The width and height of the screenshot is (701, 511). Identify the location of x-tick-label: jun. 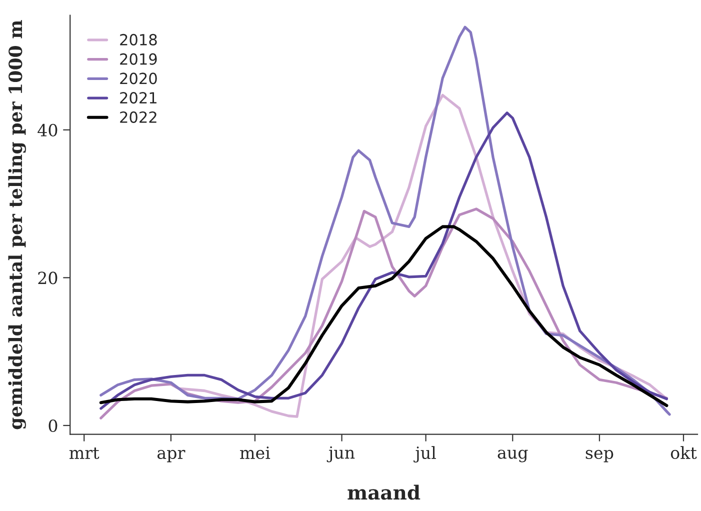
(340, 454).